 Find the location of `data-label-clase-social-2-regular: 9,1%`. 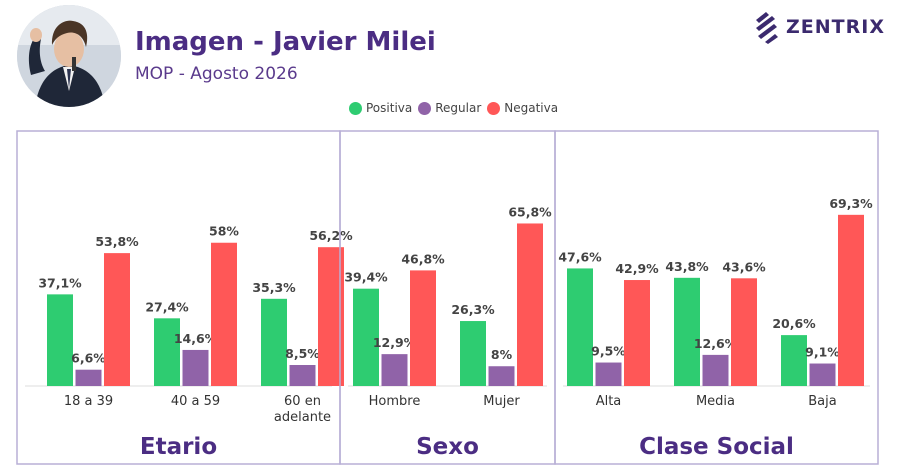

data-label-clase-social-2-regular: 9,1% is located at coordinates (822, 352).